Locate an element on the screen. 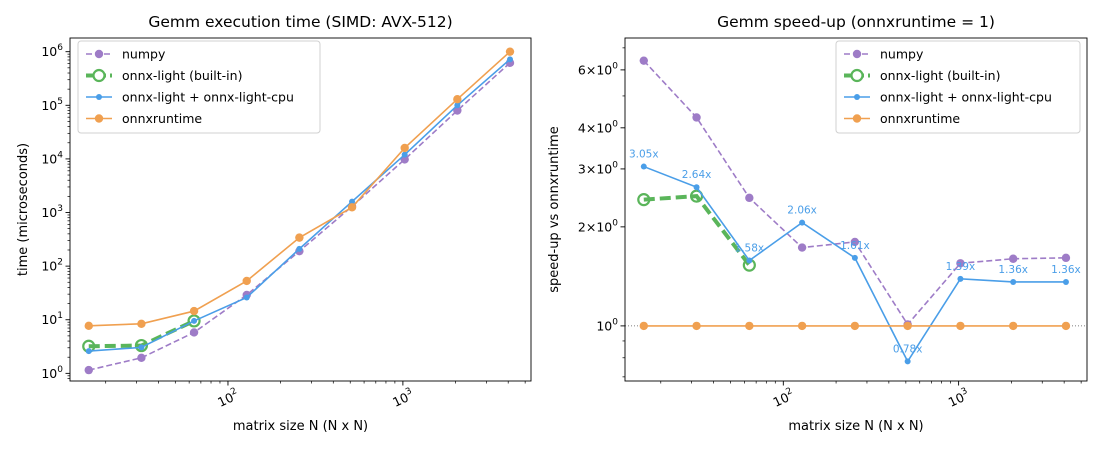  y-tick-label: 3×100 is located at coordinates (598, 168).